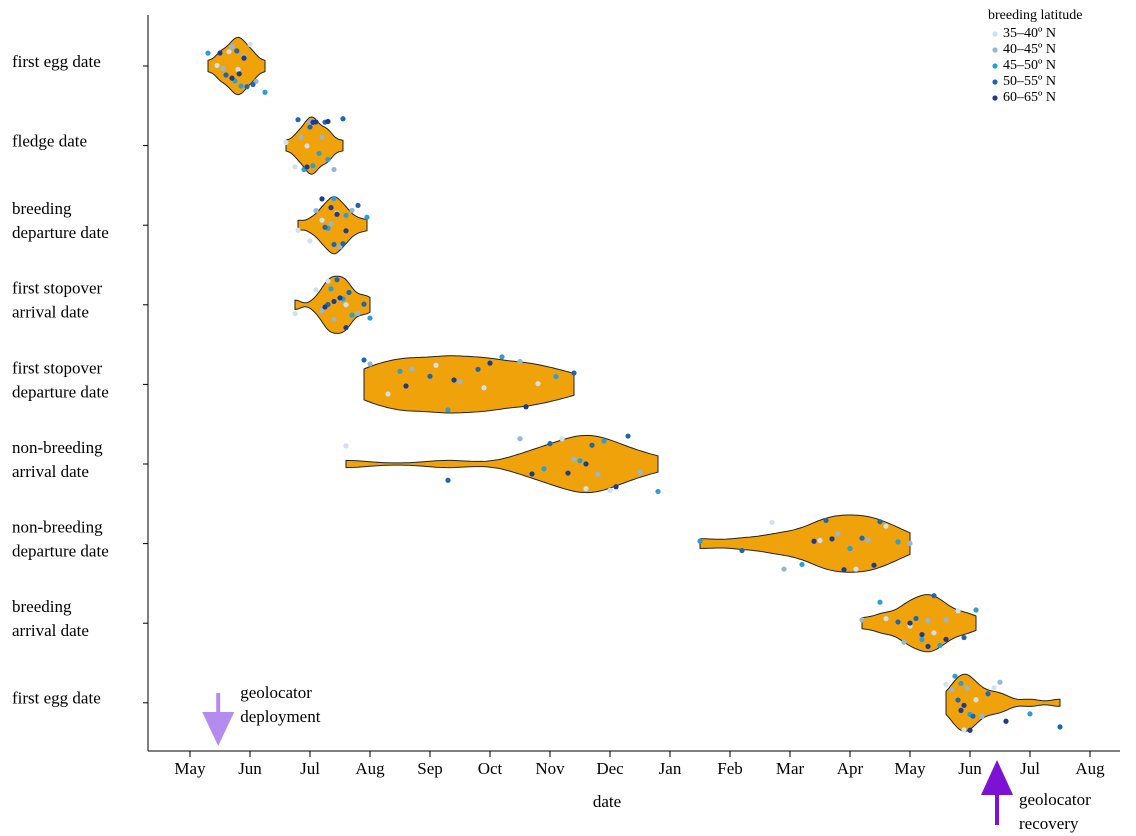 The image size is (1136, 836). I want to click on x-tick-label: Apr, so click(850, 768).